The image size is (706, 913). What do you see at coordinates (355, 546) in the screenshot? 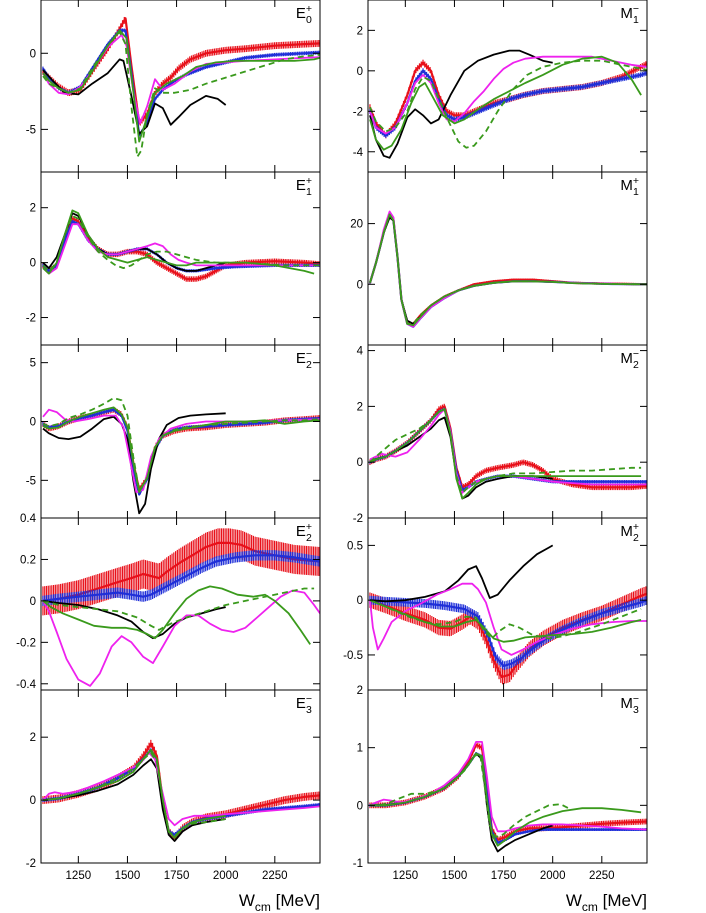
I see `y-tick-label: 0.5` at bounding box center [355, 546].